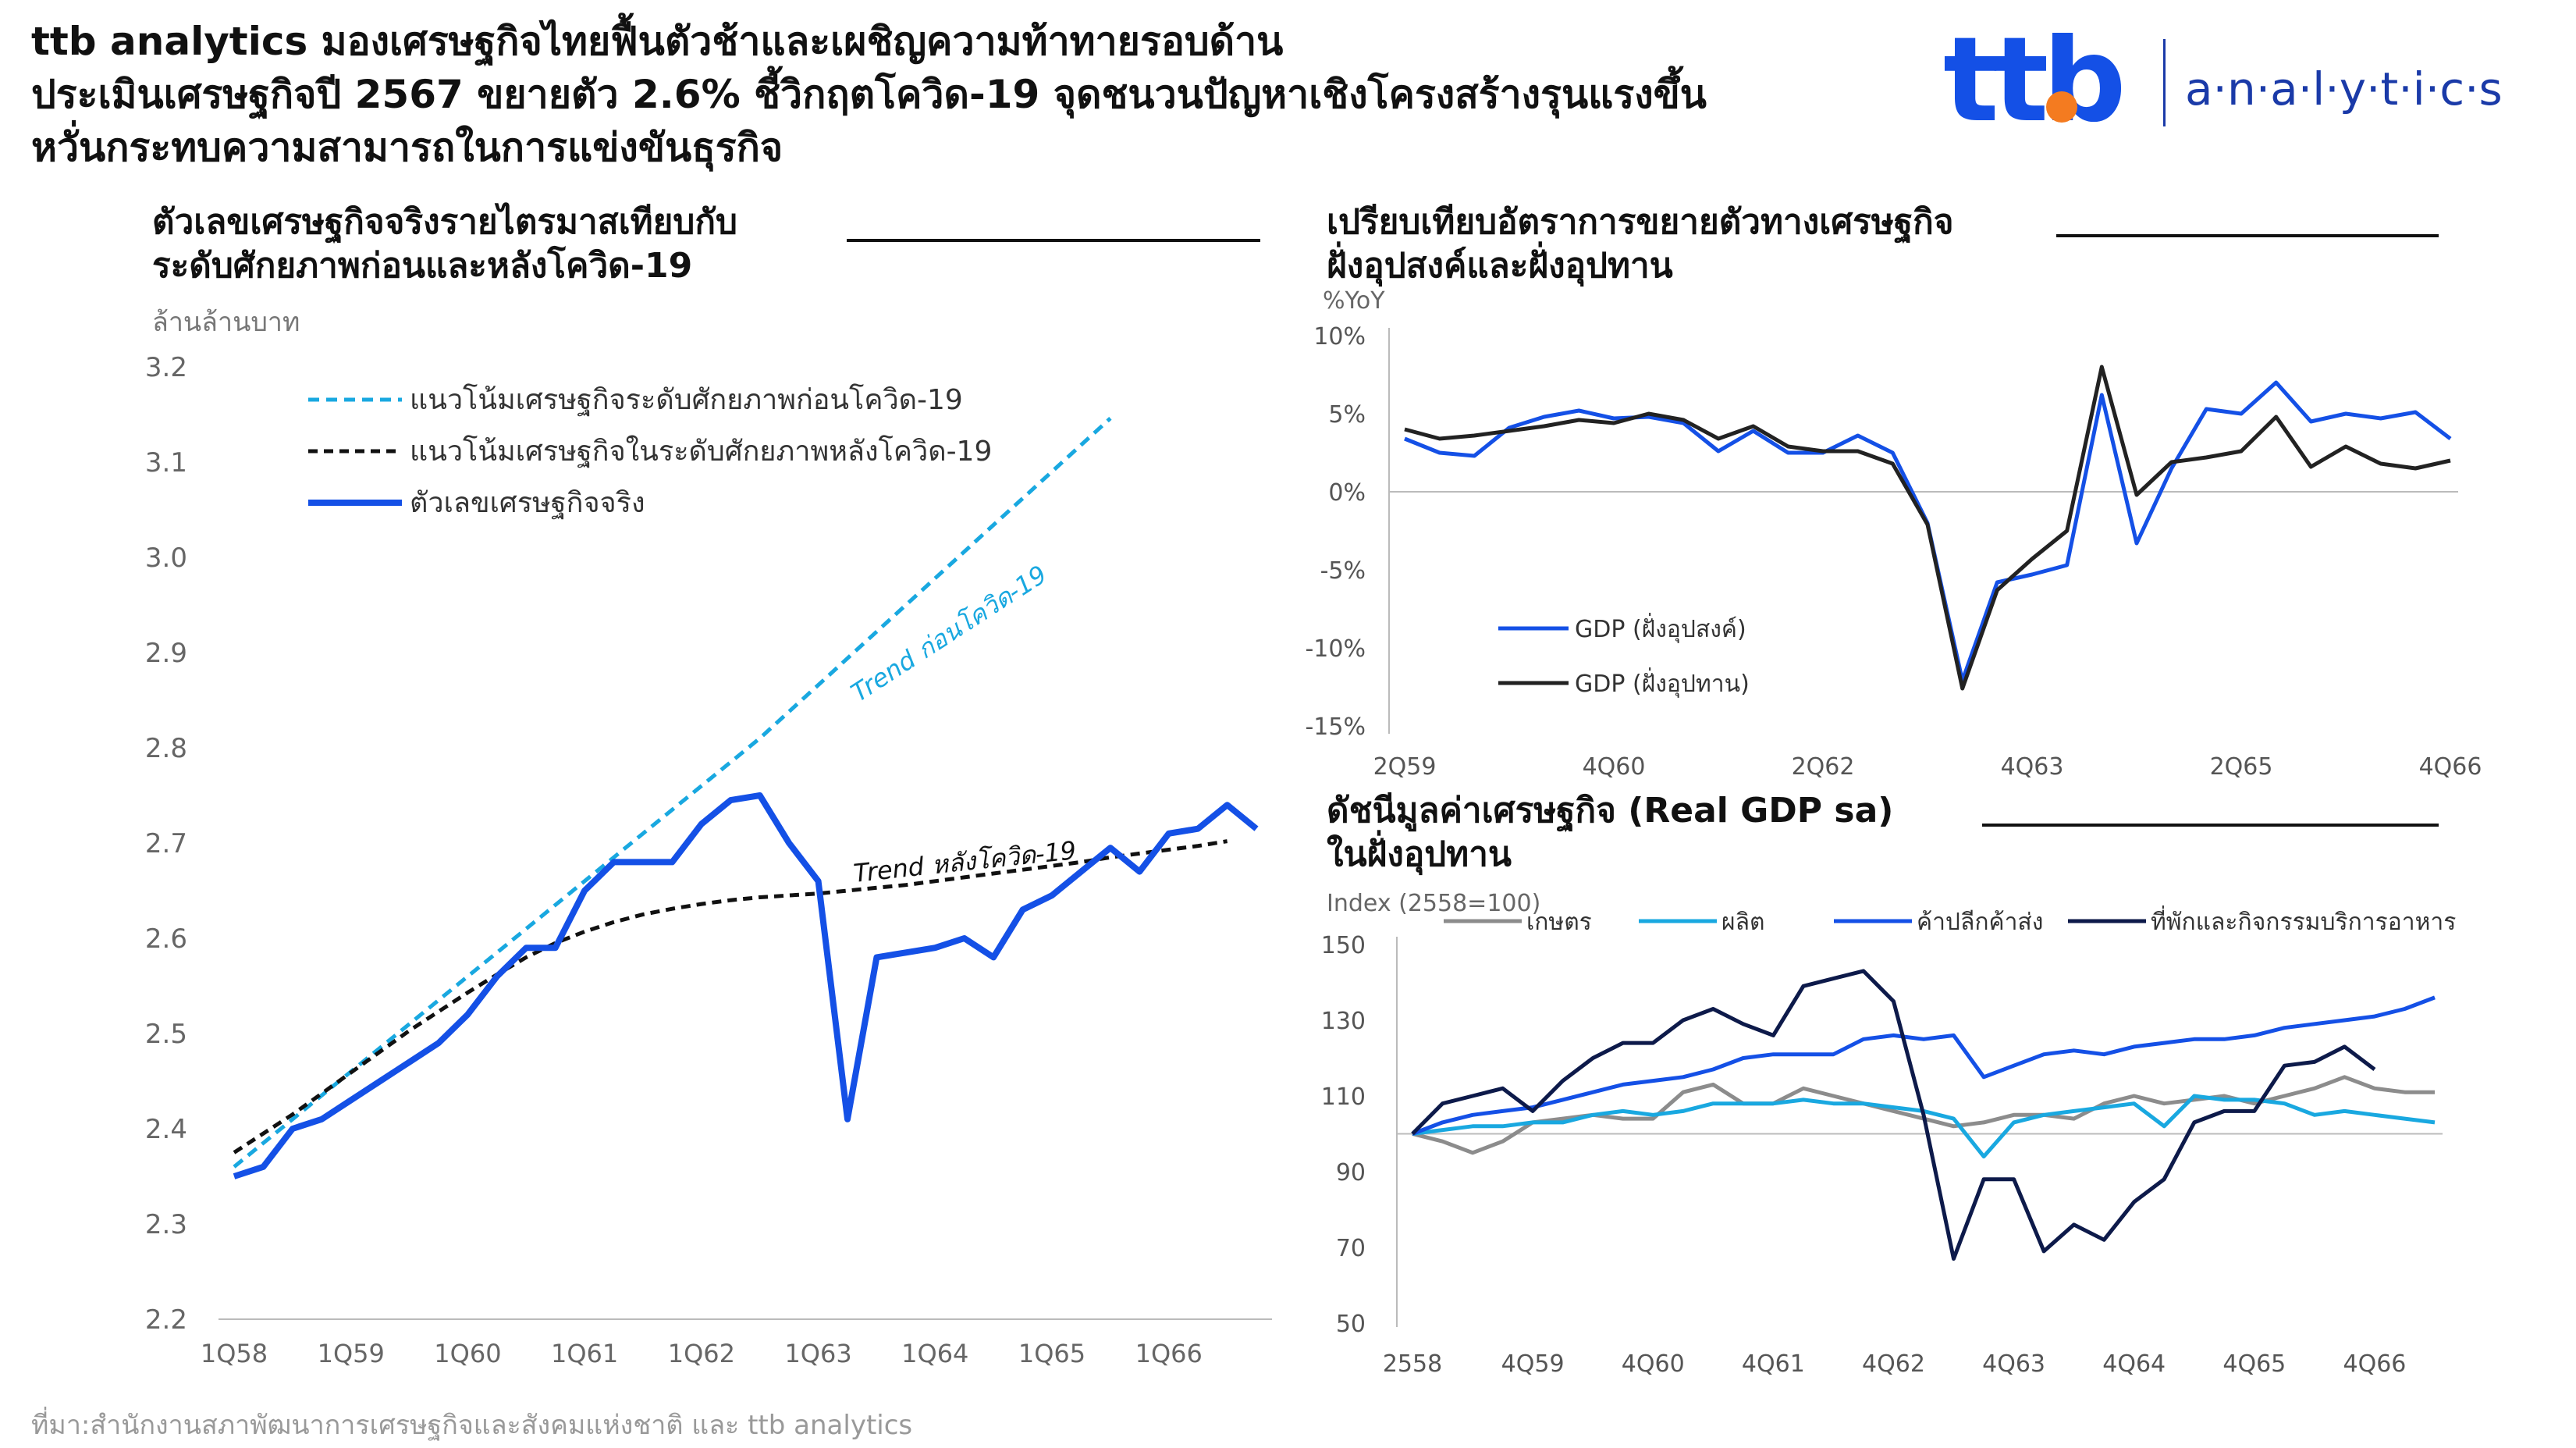  What do you see at coordinates (422, 266) in the screenshot?
I see `left-chart-title-2: ระดับศักยภาพก่อนและหลังโควิด-19` at bounding box center [422, 266].